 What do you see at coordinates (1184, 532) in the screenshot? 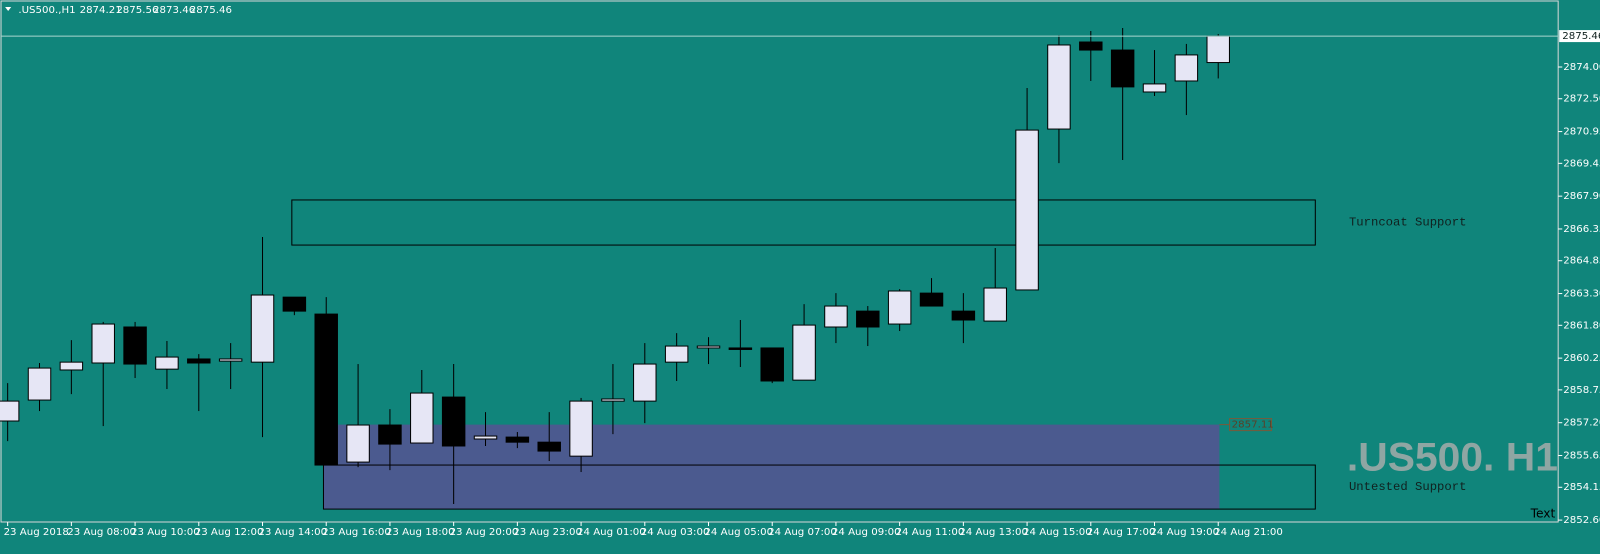
I see `x-tick-label: 24 Aug 19:00` at bounding box center [1184, 532].